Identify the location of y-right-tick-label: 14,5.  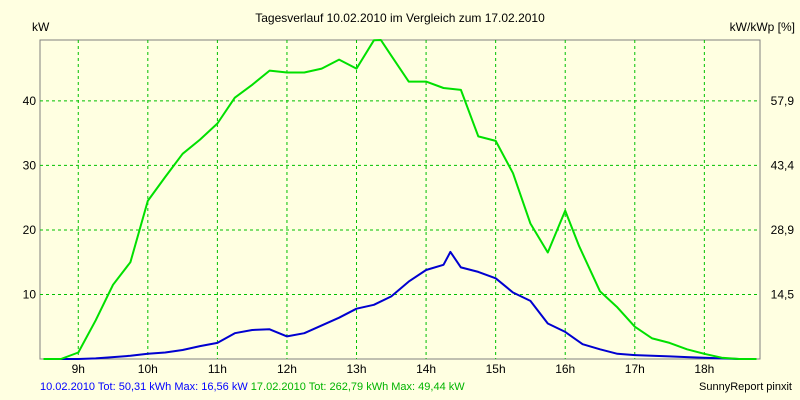
(783, 294).